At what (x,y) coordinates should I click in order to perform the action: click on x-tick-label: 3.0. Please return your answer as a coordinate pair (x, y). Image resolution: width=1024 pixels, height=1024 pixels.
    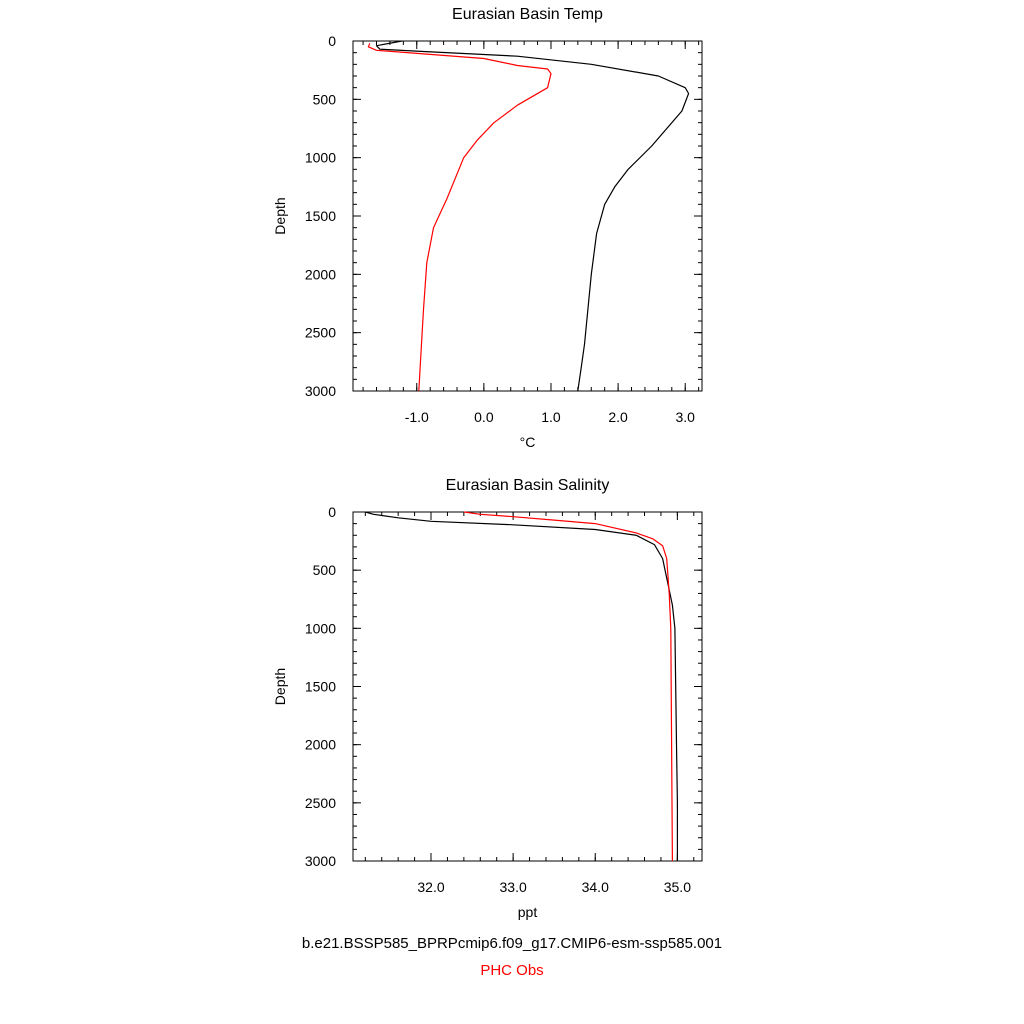
    Looking at the image, I should click on (685, 417).